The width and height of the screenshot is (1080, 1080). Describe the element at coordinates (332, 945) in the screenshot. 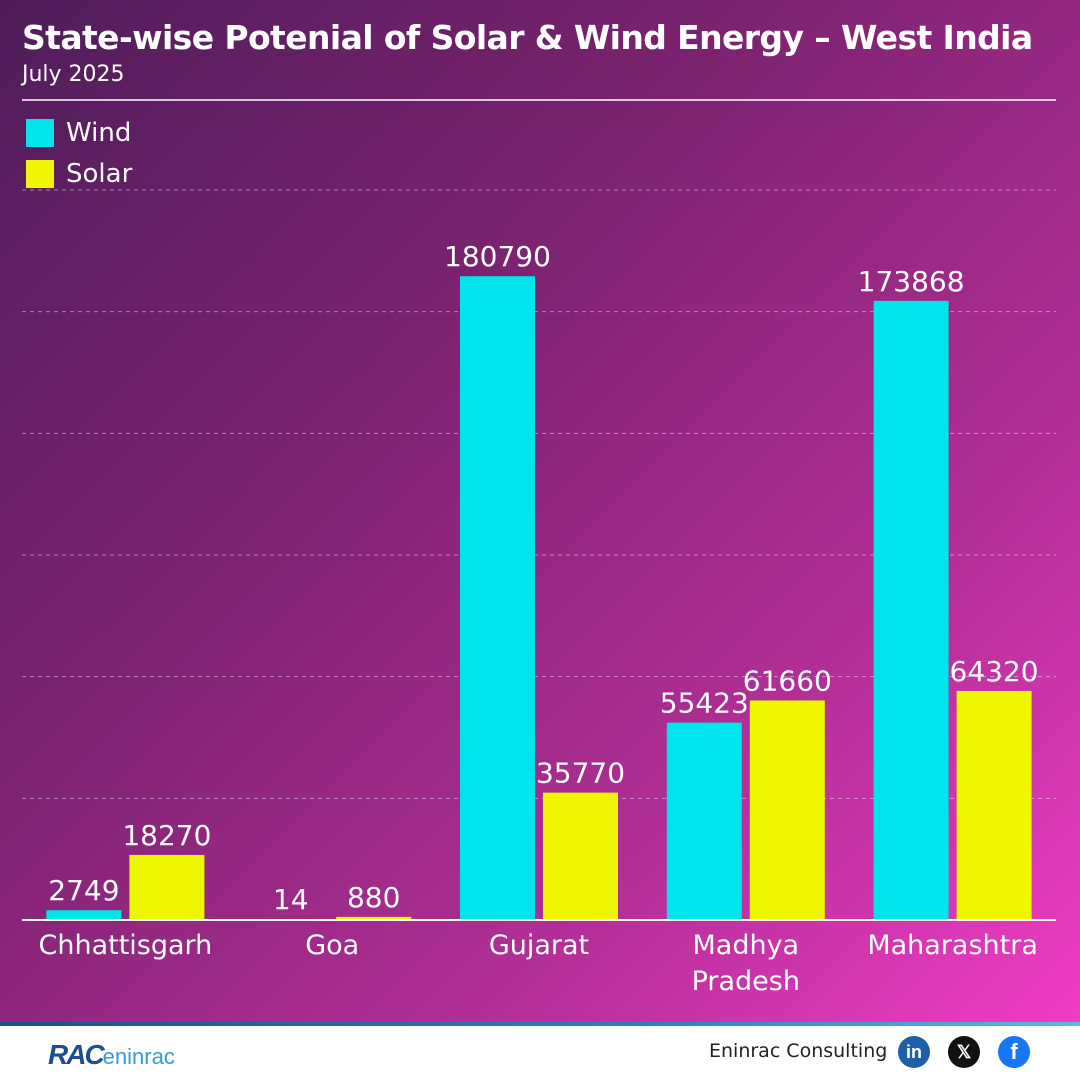

I see `x-tick-label: Goa` at that location.